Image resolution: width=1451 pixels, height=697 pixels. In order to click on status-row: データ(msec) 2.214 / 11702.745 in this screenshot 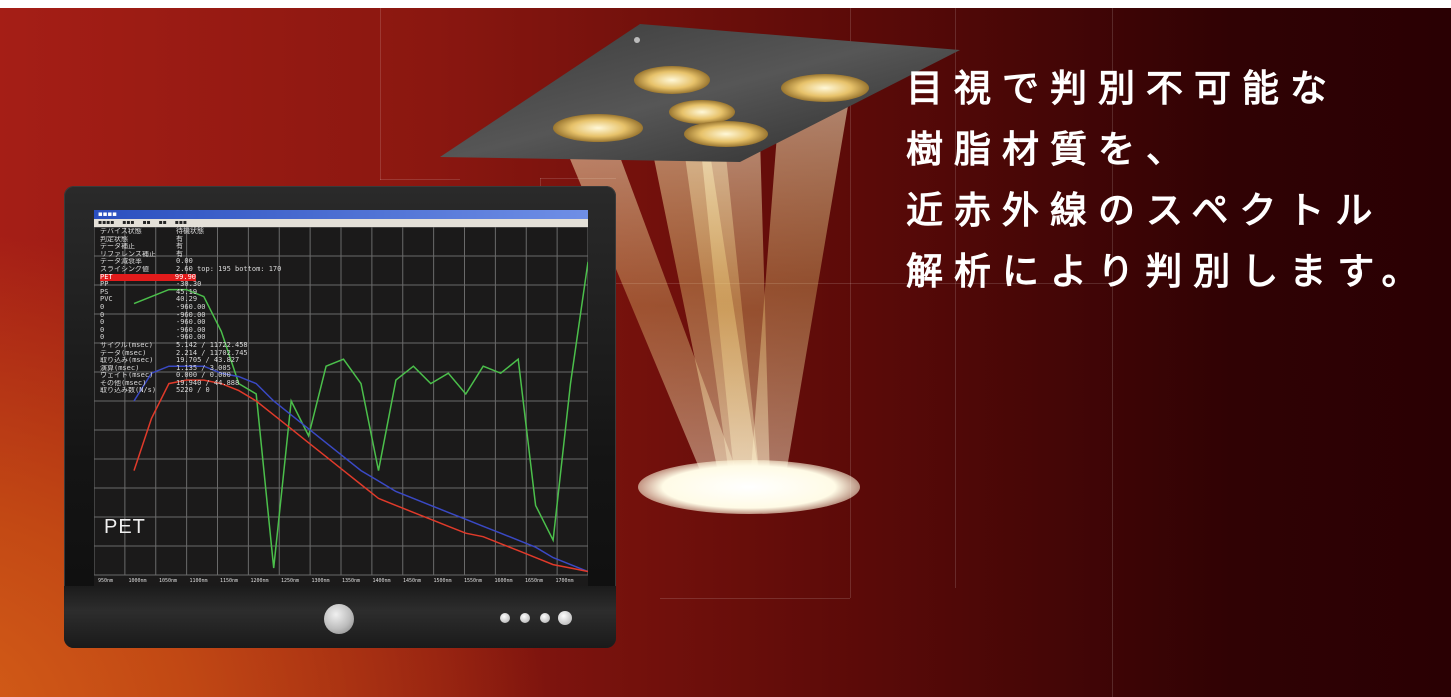, I will do `click(200, 353)`.